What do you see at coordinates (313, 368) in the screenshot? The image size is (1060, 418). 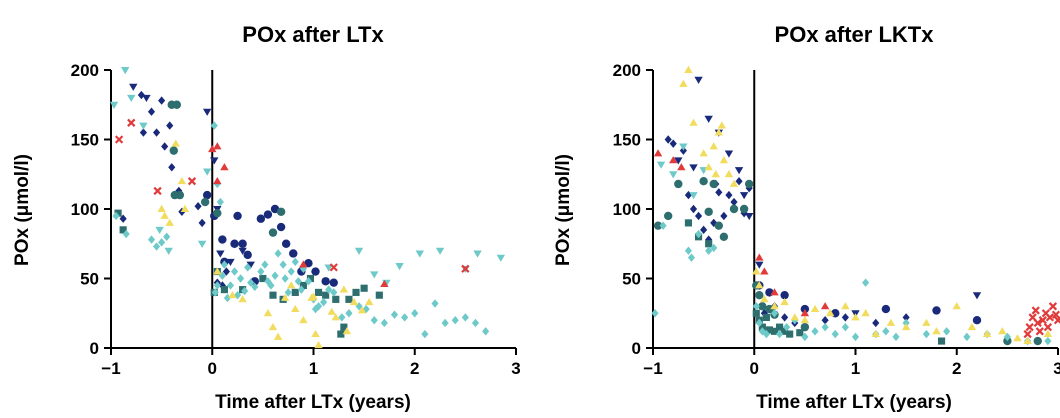 I see `x-tick-label: 1` at bounding box center [313, 368].